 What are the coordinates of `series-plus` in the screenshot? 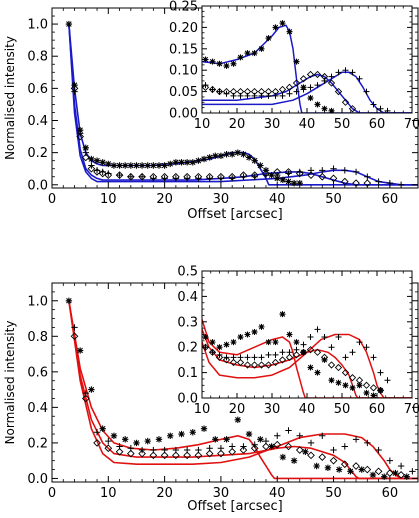 It's located at (296, 355).